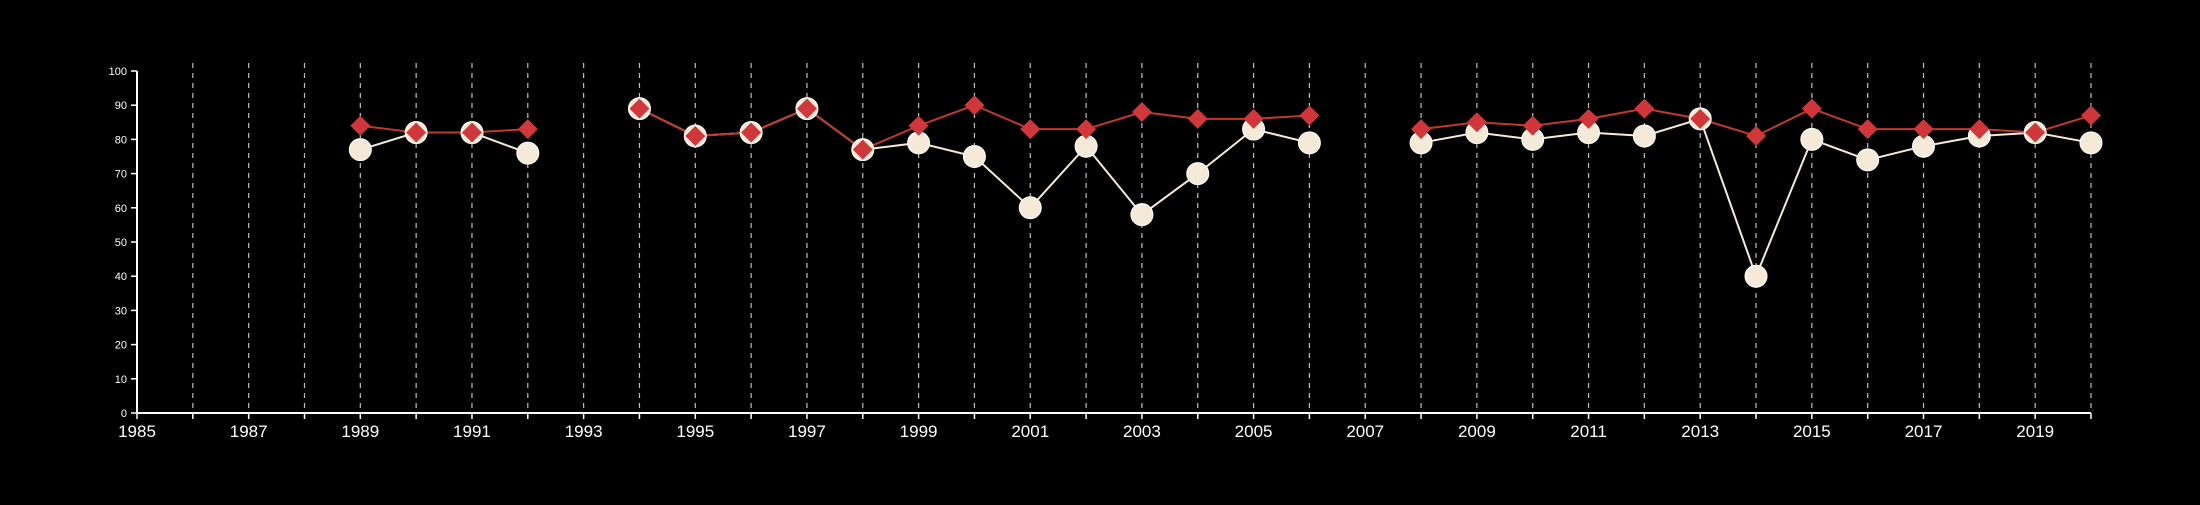 Image resolution: width=2200 pixels, height=505 pixels. What do you see at coordinates (137, 431) in the screenshot?
I see `x-tick-label: 1985` at bounding box center [137, 431].